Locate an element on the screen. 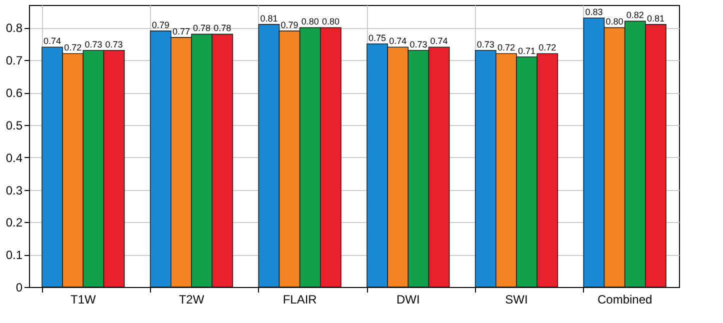 Image resolution: width=723 pixels, height=323 pixels. x-tick-label: DWI is located at coordinates (408, 299).